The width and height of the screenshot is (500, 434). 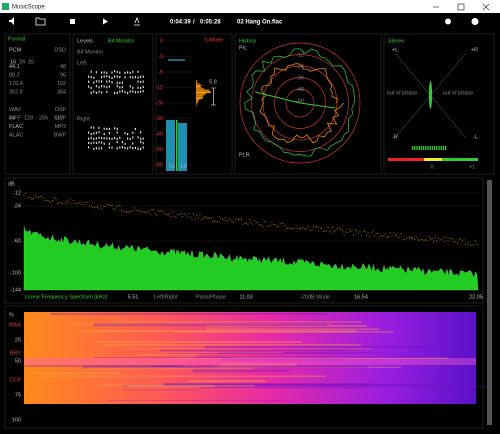 What do you see at coordinates (137, 21) in the screenshot?
I see `eject-button` at bounding box center [137, 21].